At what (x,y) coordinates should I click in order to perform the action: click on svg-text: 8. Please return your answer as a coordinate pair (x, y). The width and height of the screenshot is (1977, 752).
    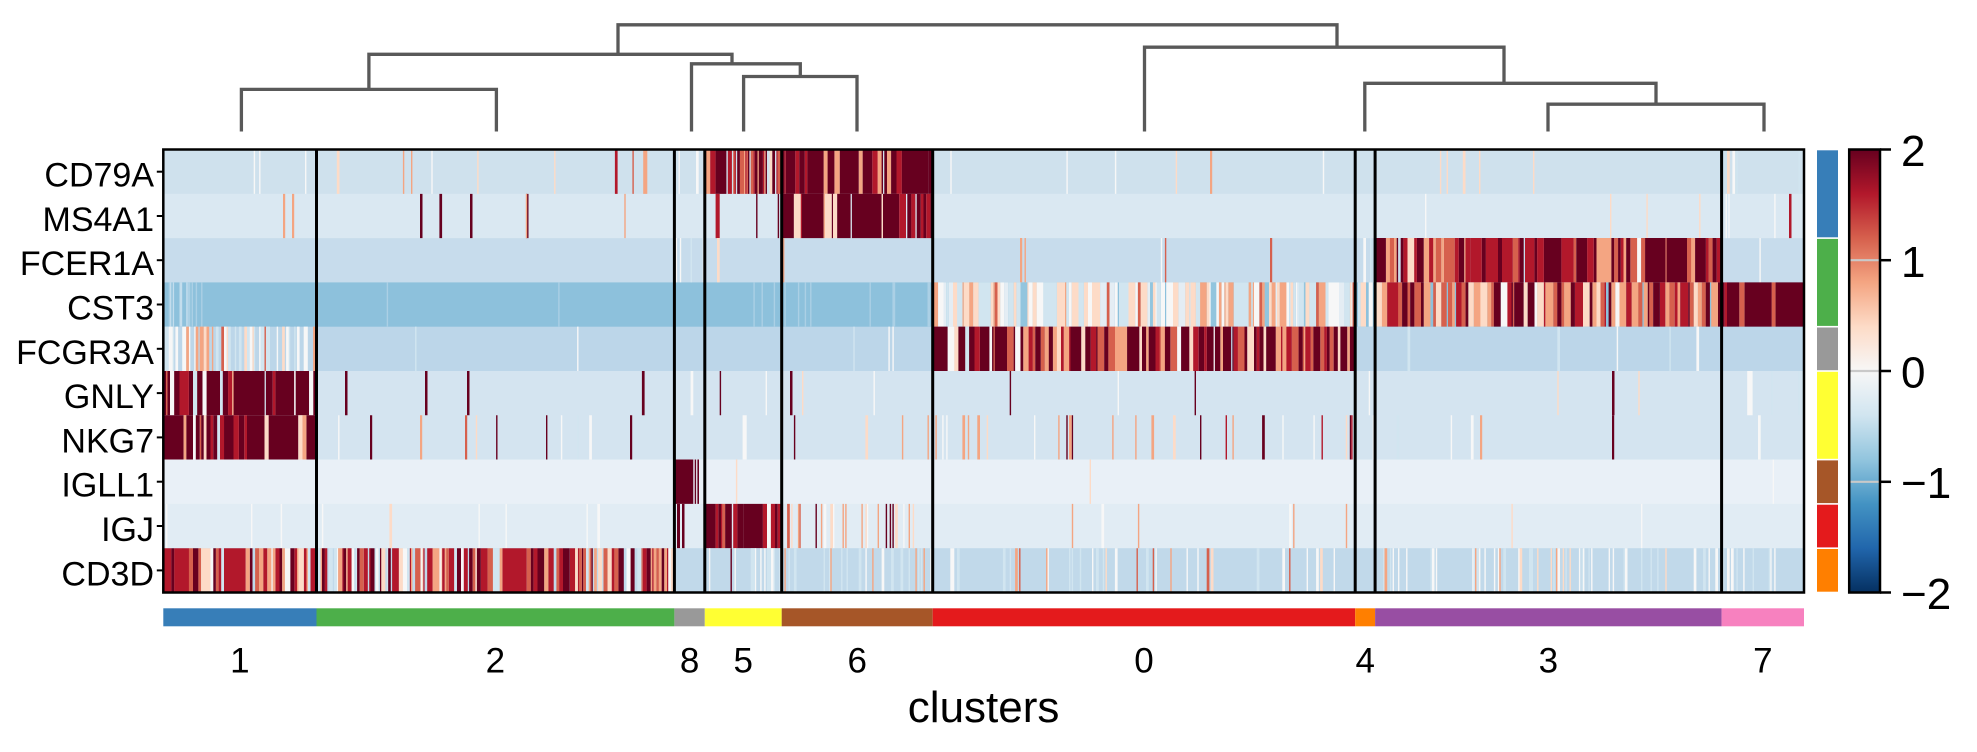
    Looking at the image, I should click on (689, 661).